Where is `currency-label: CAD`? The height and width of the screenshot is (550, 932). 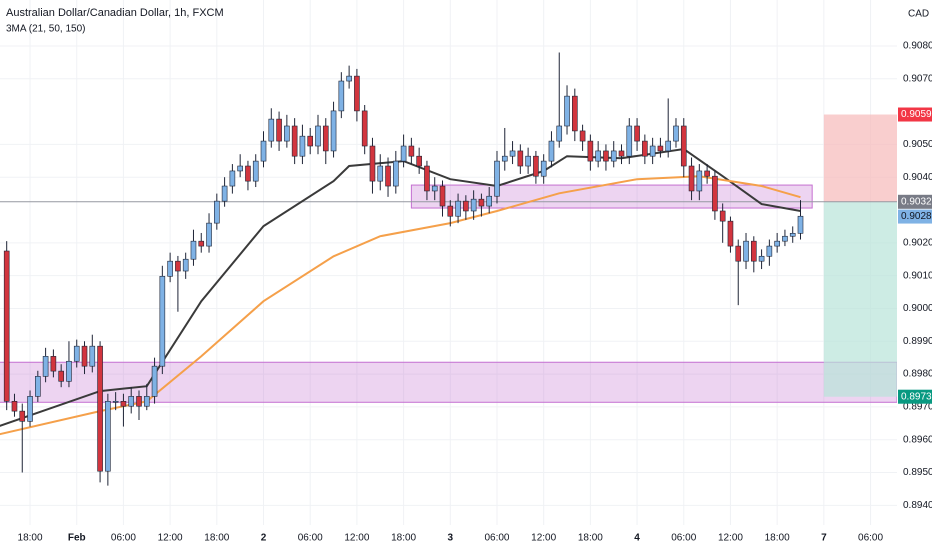 currency-label: CAD is located at coordinates (918, 14).